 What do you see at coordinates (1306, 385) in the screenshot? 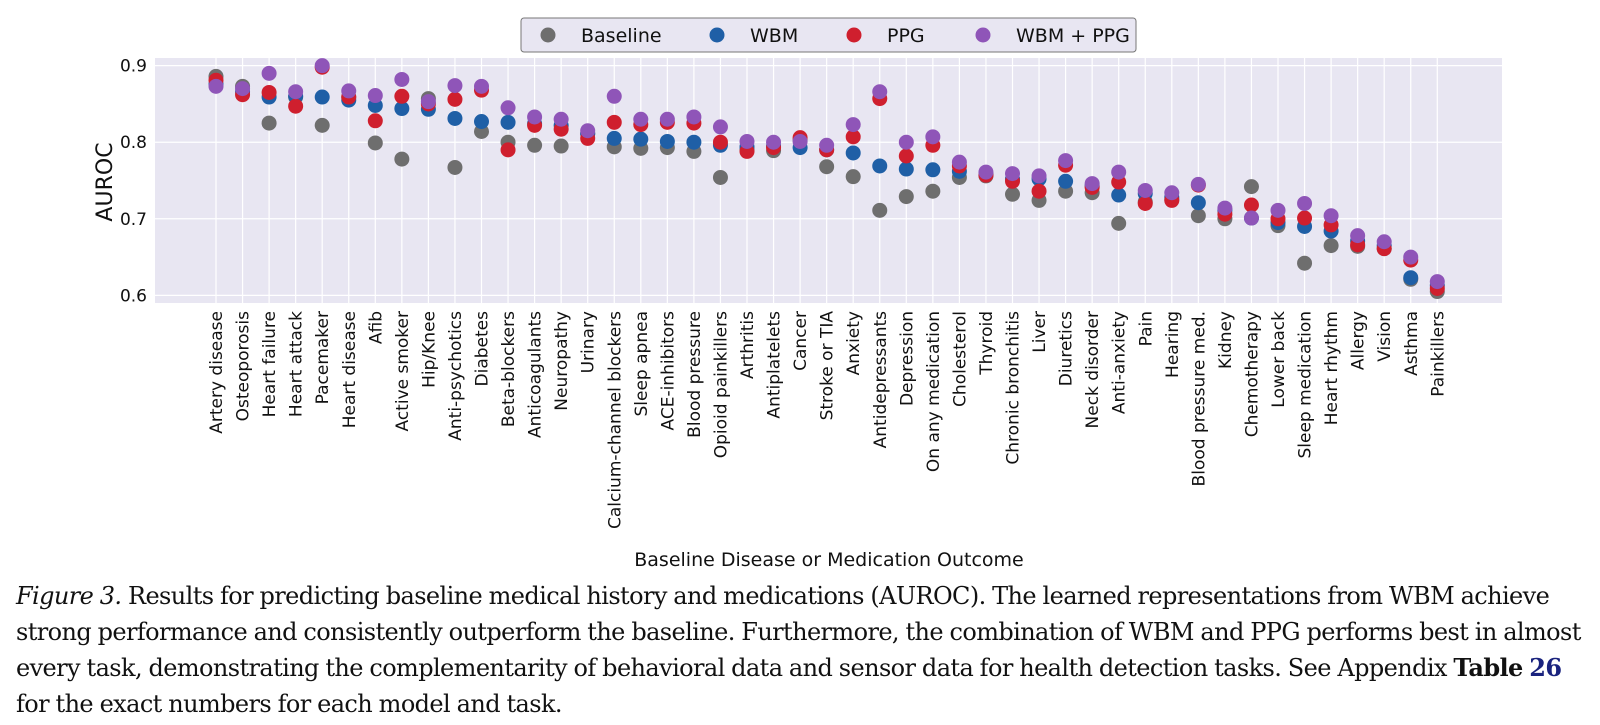
I see `x-tick-label: Sleep medication` at bounding box center [1306, 385].